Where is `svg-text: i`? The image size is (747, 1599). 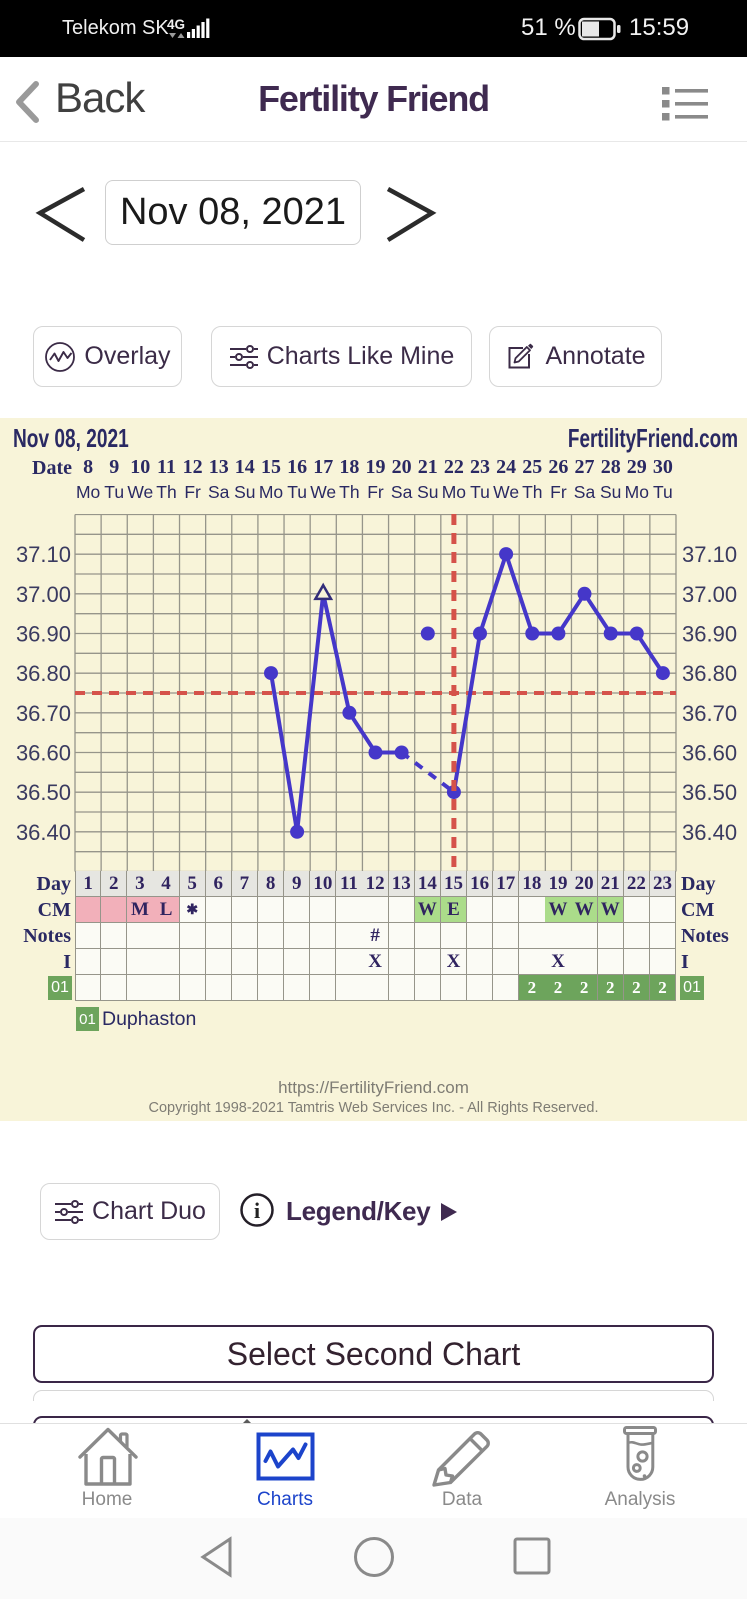 svg-text: i is located at coordinates (257, 1210).